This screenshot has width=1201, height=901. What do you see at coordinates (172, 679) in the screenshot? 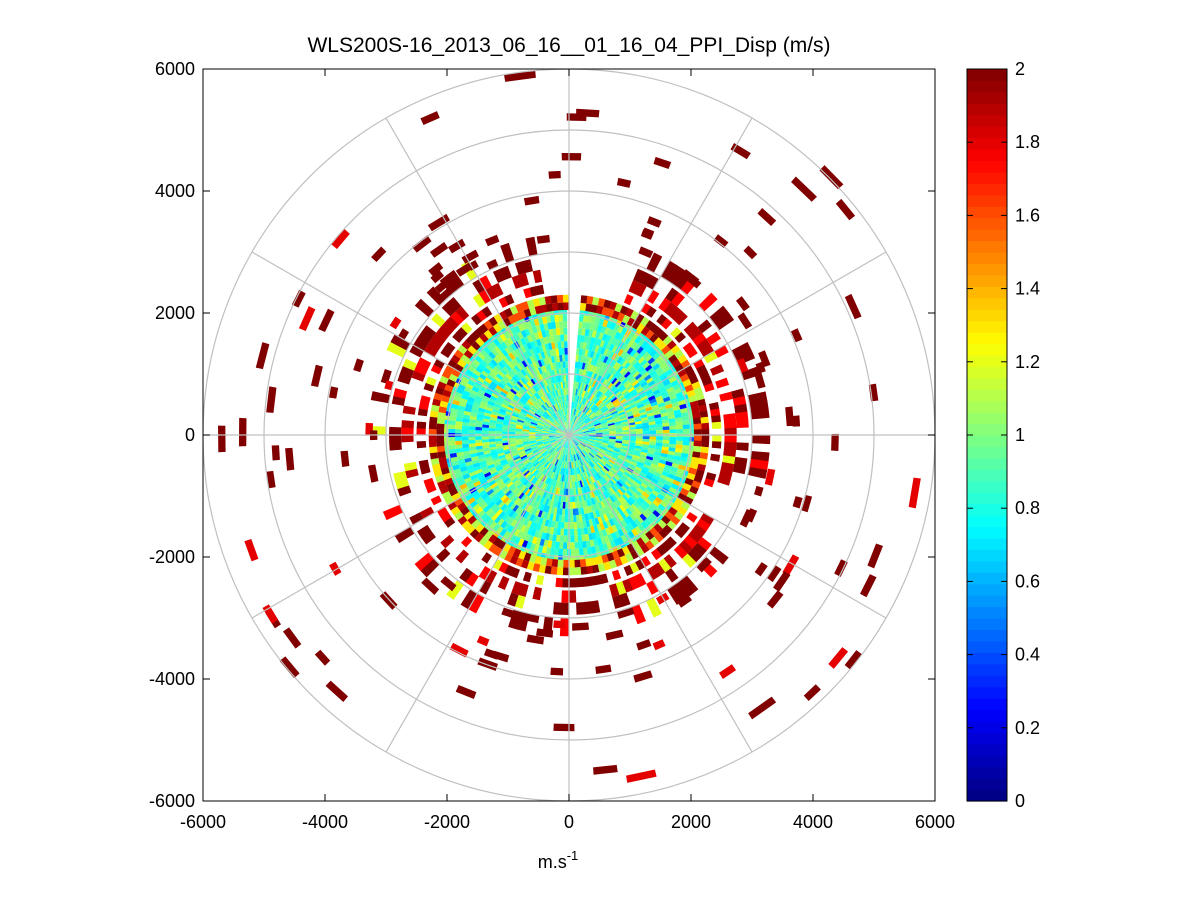
I see `y-tick-label: -4000` at bounding box center [172, 679].